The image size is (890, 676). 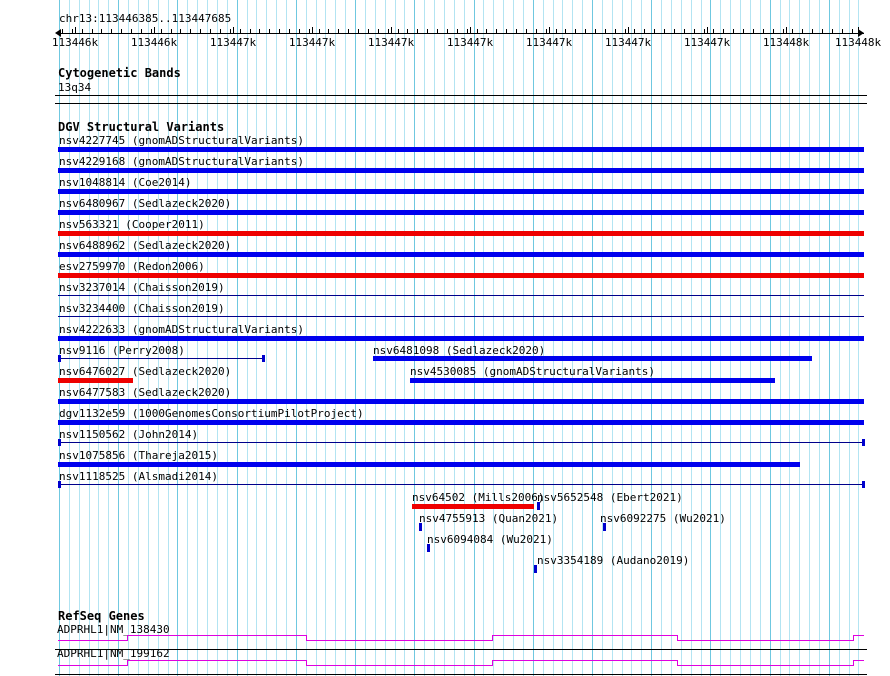 What do you see at coordinates (610, 497) in the screenshot?
I see `variant-label: nsv5652548 (Ebert2021)` at bounding box center [610, 497].